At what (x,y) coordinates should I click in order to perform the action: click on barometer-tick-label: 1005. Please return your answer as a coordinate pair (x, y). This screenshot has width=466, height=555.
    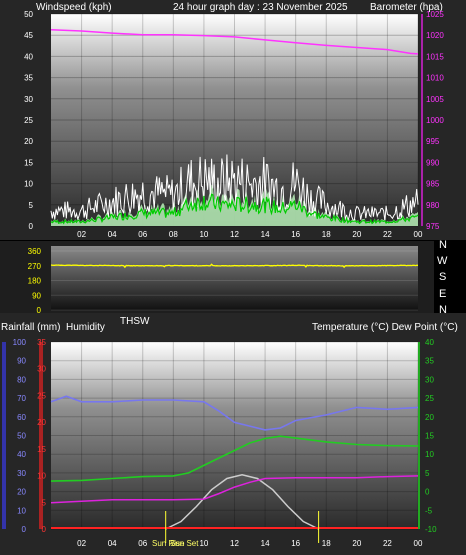
    Looking at the image, I should click on (435, 99).